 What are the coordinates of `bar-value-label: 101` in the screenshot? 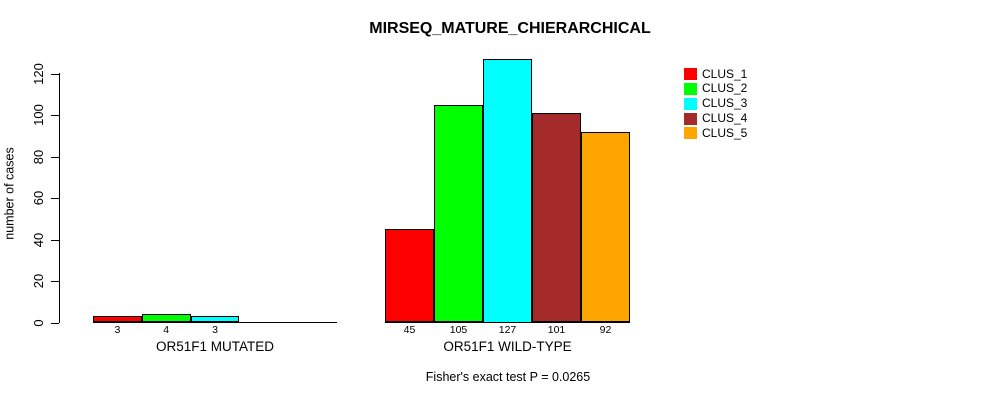 It's located at (556, 330).